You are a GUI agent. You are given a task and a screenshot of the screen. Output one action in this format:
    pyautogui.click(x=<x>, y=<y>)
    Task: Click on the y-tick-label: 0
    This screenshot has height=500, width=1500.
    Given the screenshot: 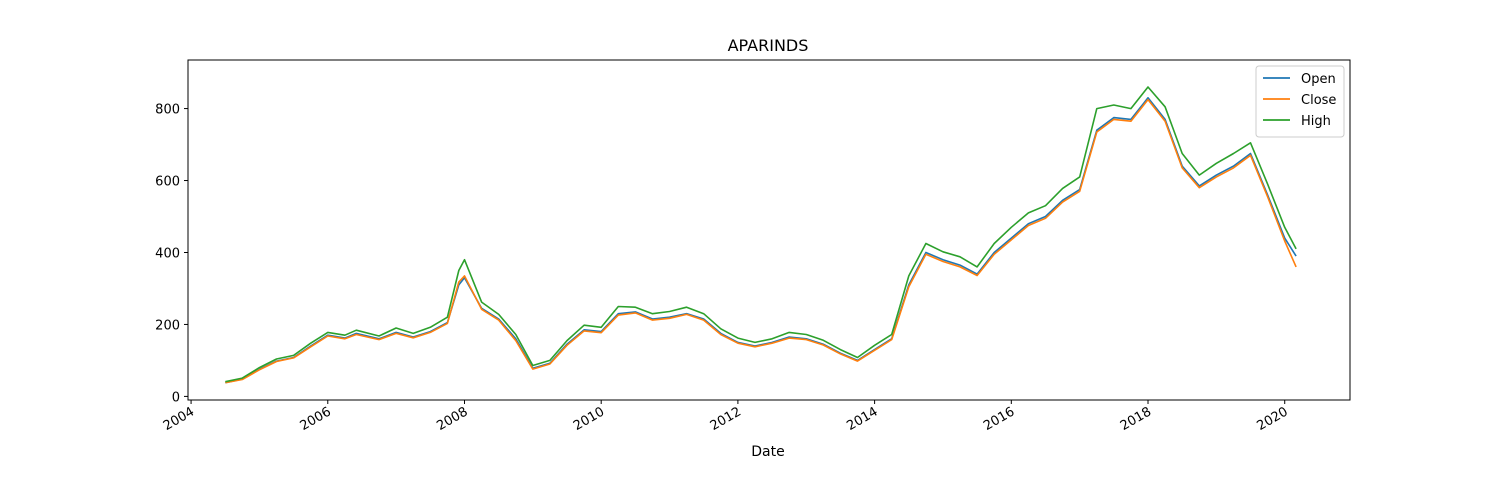 What is the action you would take?
    pyautogui.click(x=176, y=397)
    